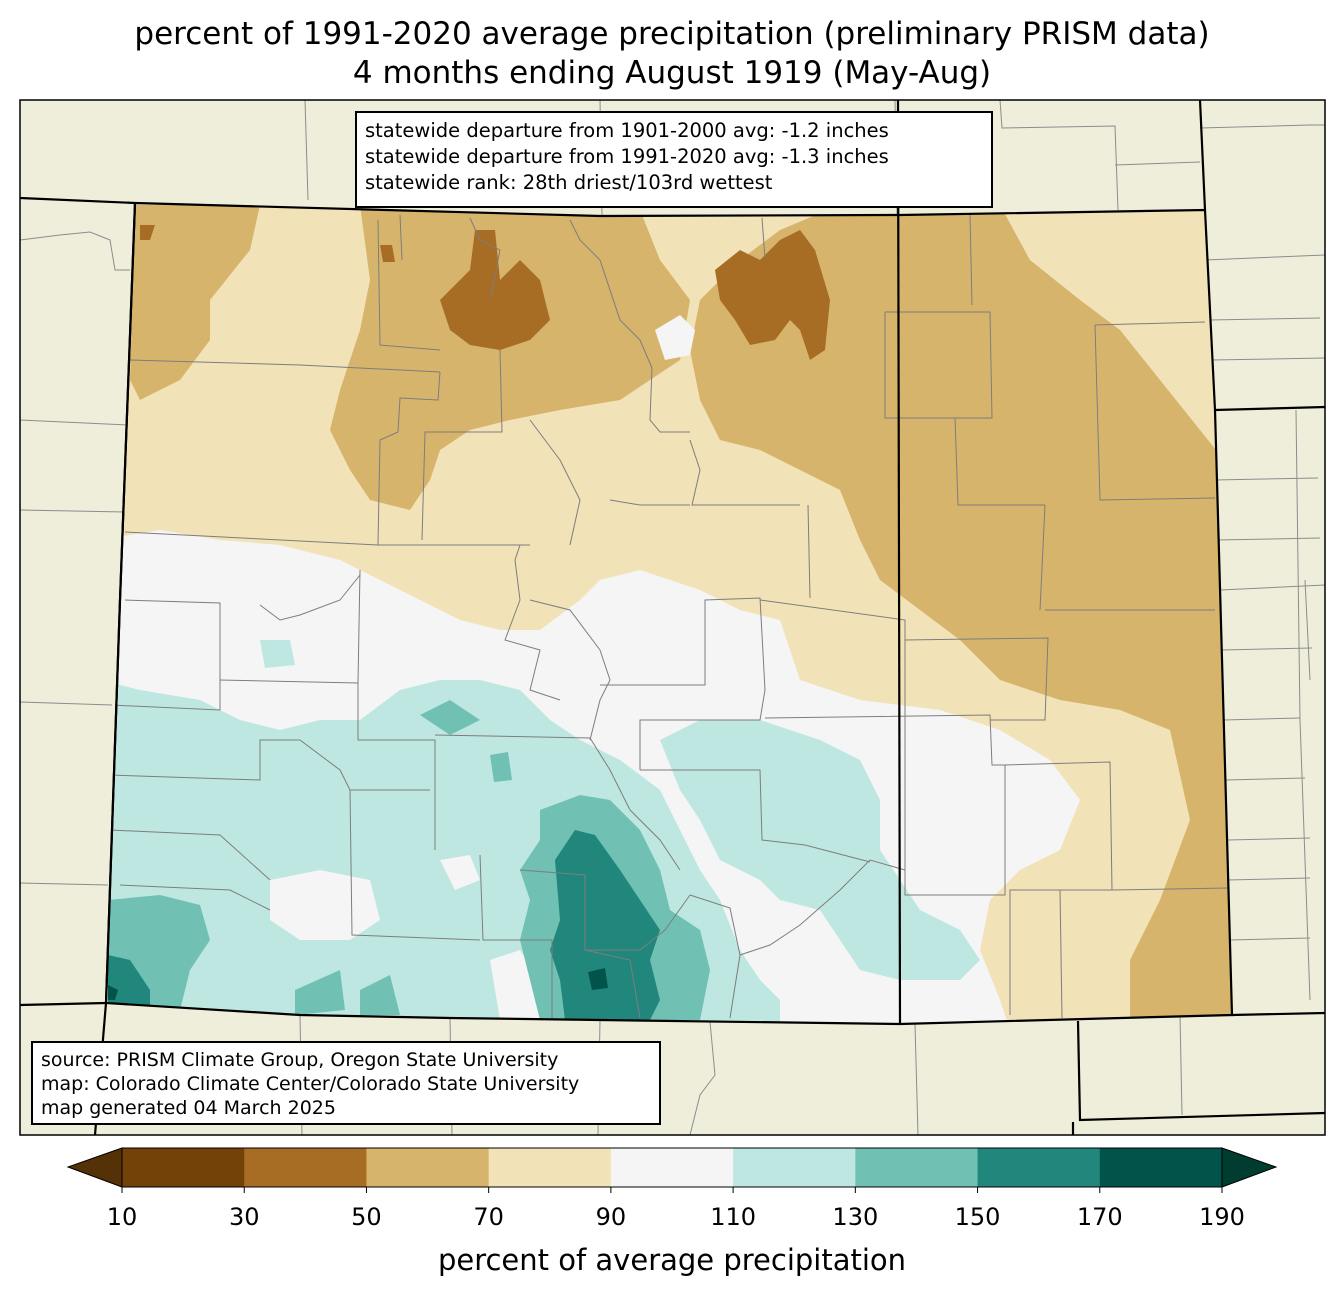  Describe the element at coordinates (611, 1217) in the screenshot. I see `colorbar-tick-label-90: 90` at that location.